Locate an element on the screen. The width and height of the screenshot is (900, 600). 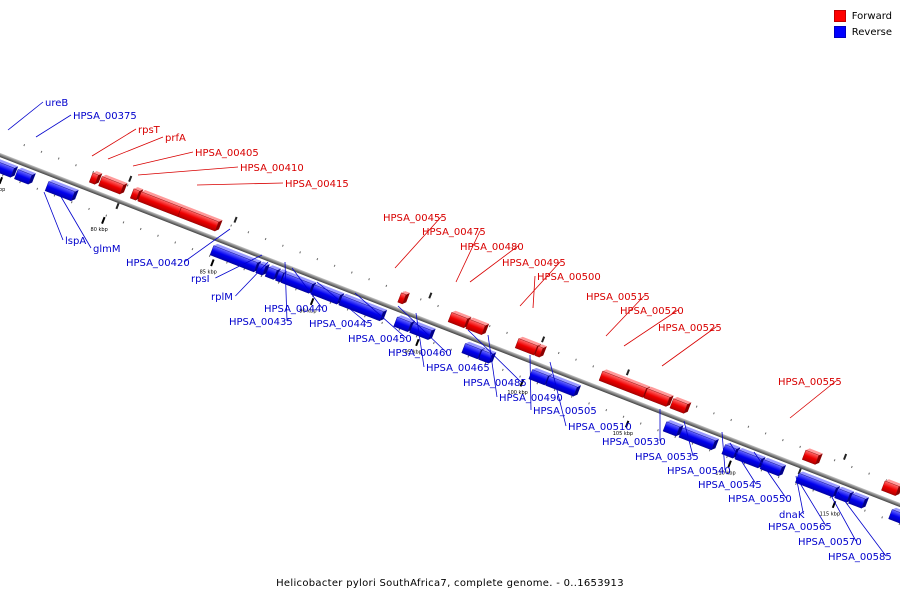
forward-gene-label: HPSA_00455 is located at coordinates (415, 218).